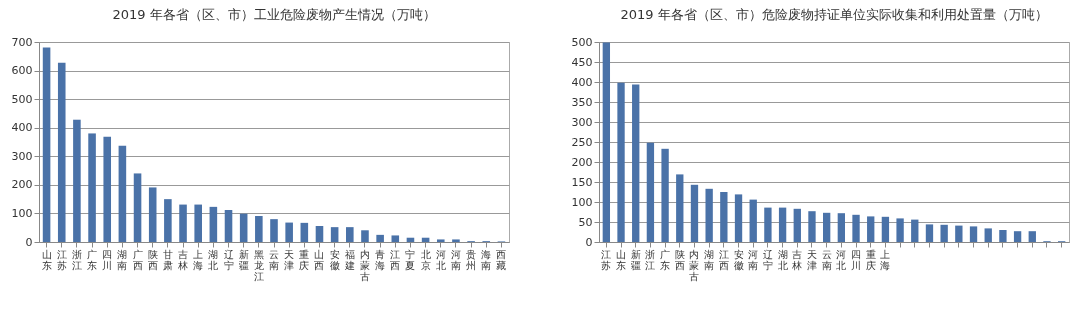 The height and width of the screenshot is (329, 1080). What do you see at coordinates (410, 259) in the screenshot?
I see `x-tick-label: 宁夏` at bounding box center [410, 259].